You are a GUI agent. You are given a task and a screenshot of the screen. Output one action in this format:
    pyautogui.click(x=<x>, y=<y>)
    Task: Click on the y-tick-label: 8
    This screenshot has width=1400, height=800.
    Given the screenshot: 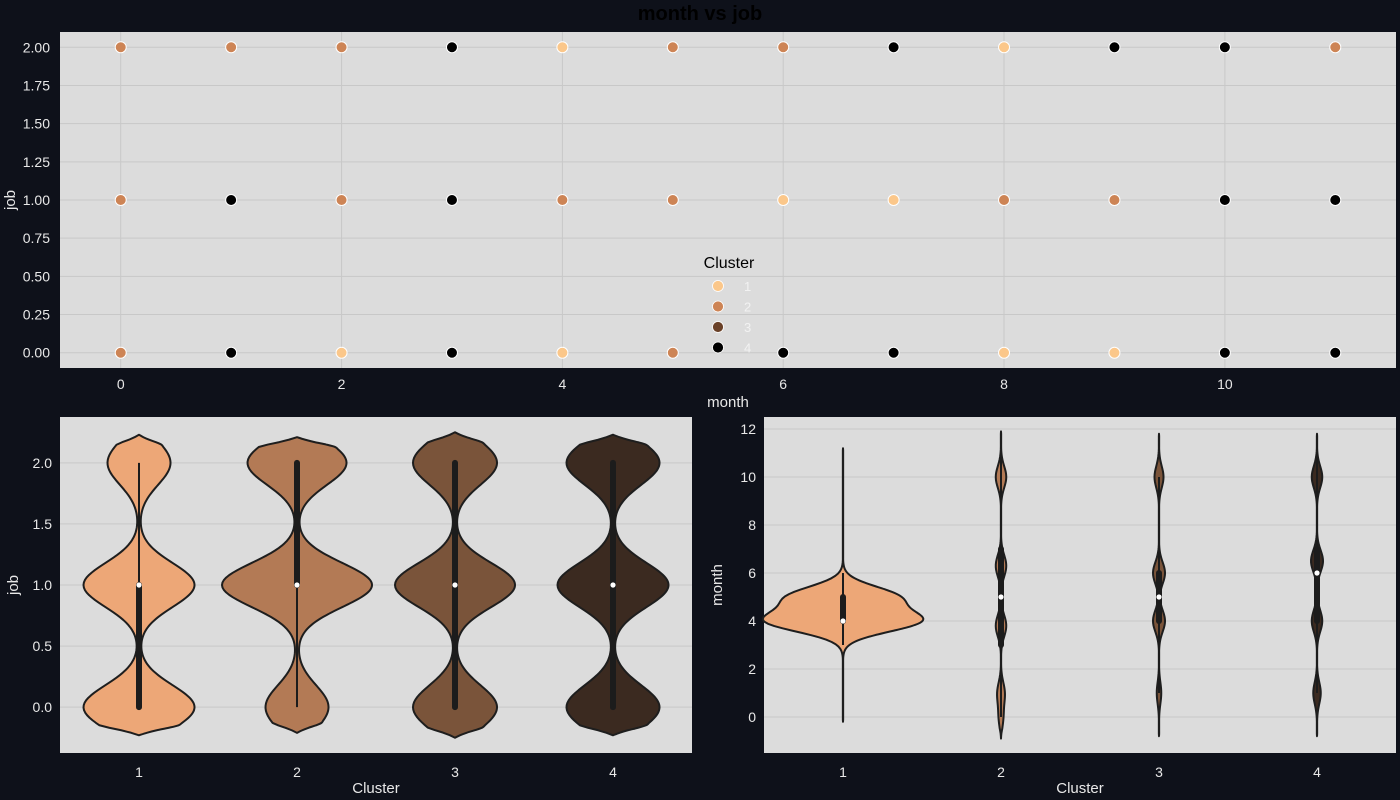 What is the action you would take?
    pyautogui.click(x=752, y=525)
    